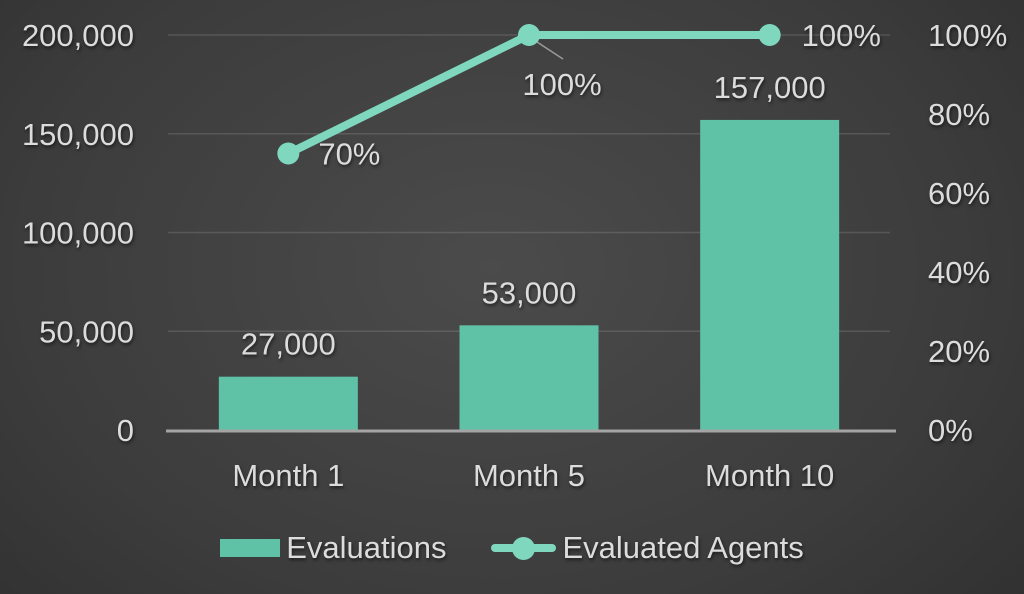  I want to click on legend-label-evaluations: Evaluations, so click(366, 547).